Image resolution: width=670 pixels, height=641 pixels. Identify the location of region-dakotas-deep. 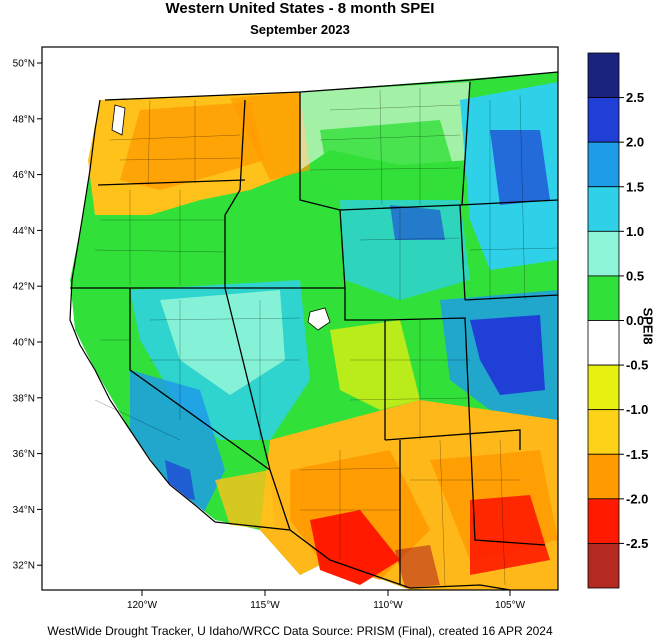
(520, 167).